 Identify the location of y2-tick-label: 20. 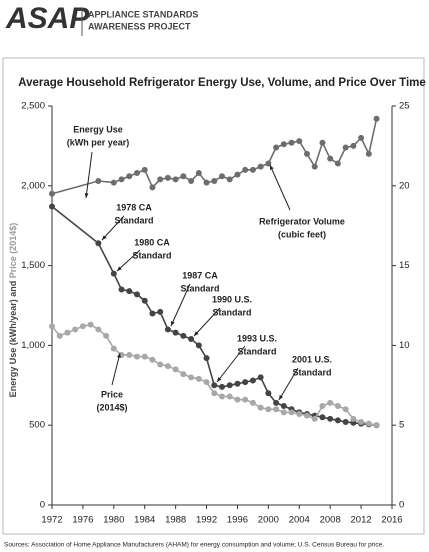
(404, 185).